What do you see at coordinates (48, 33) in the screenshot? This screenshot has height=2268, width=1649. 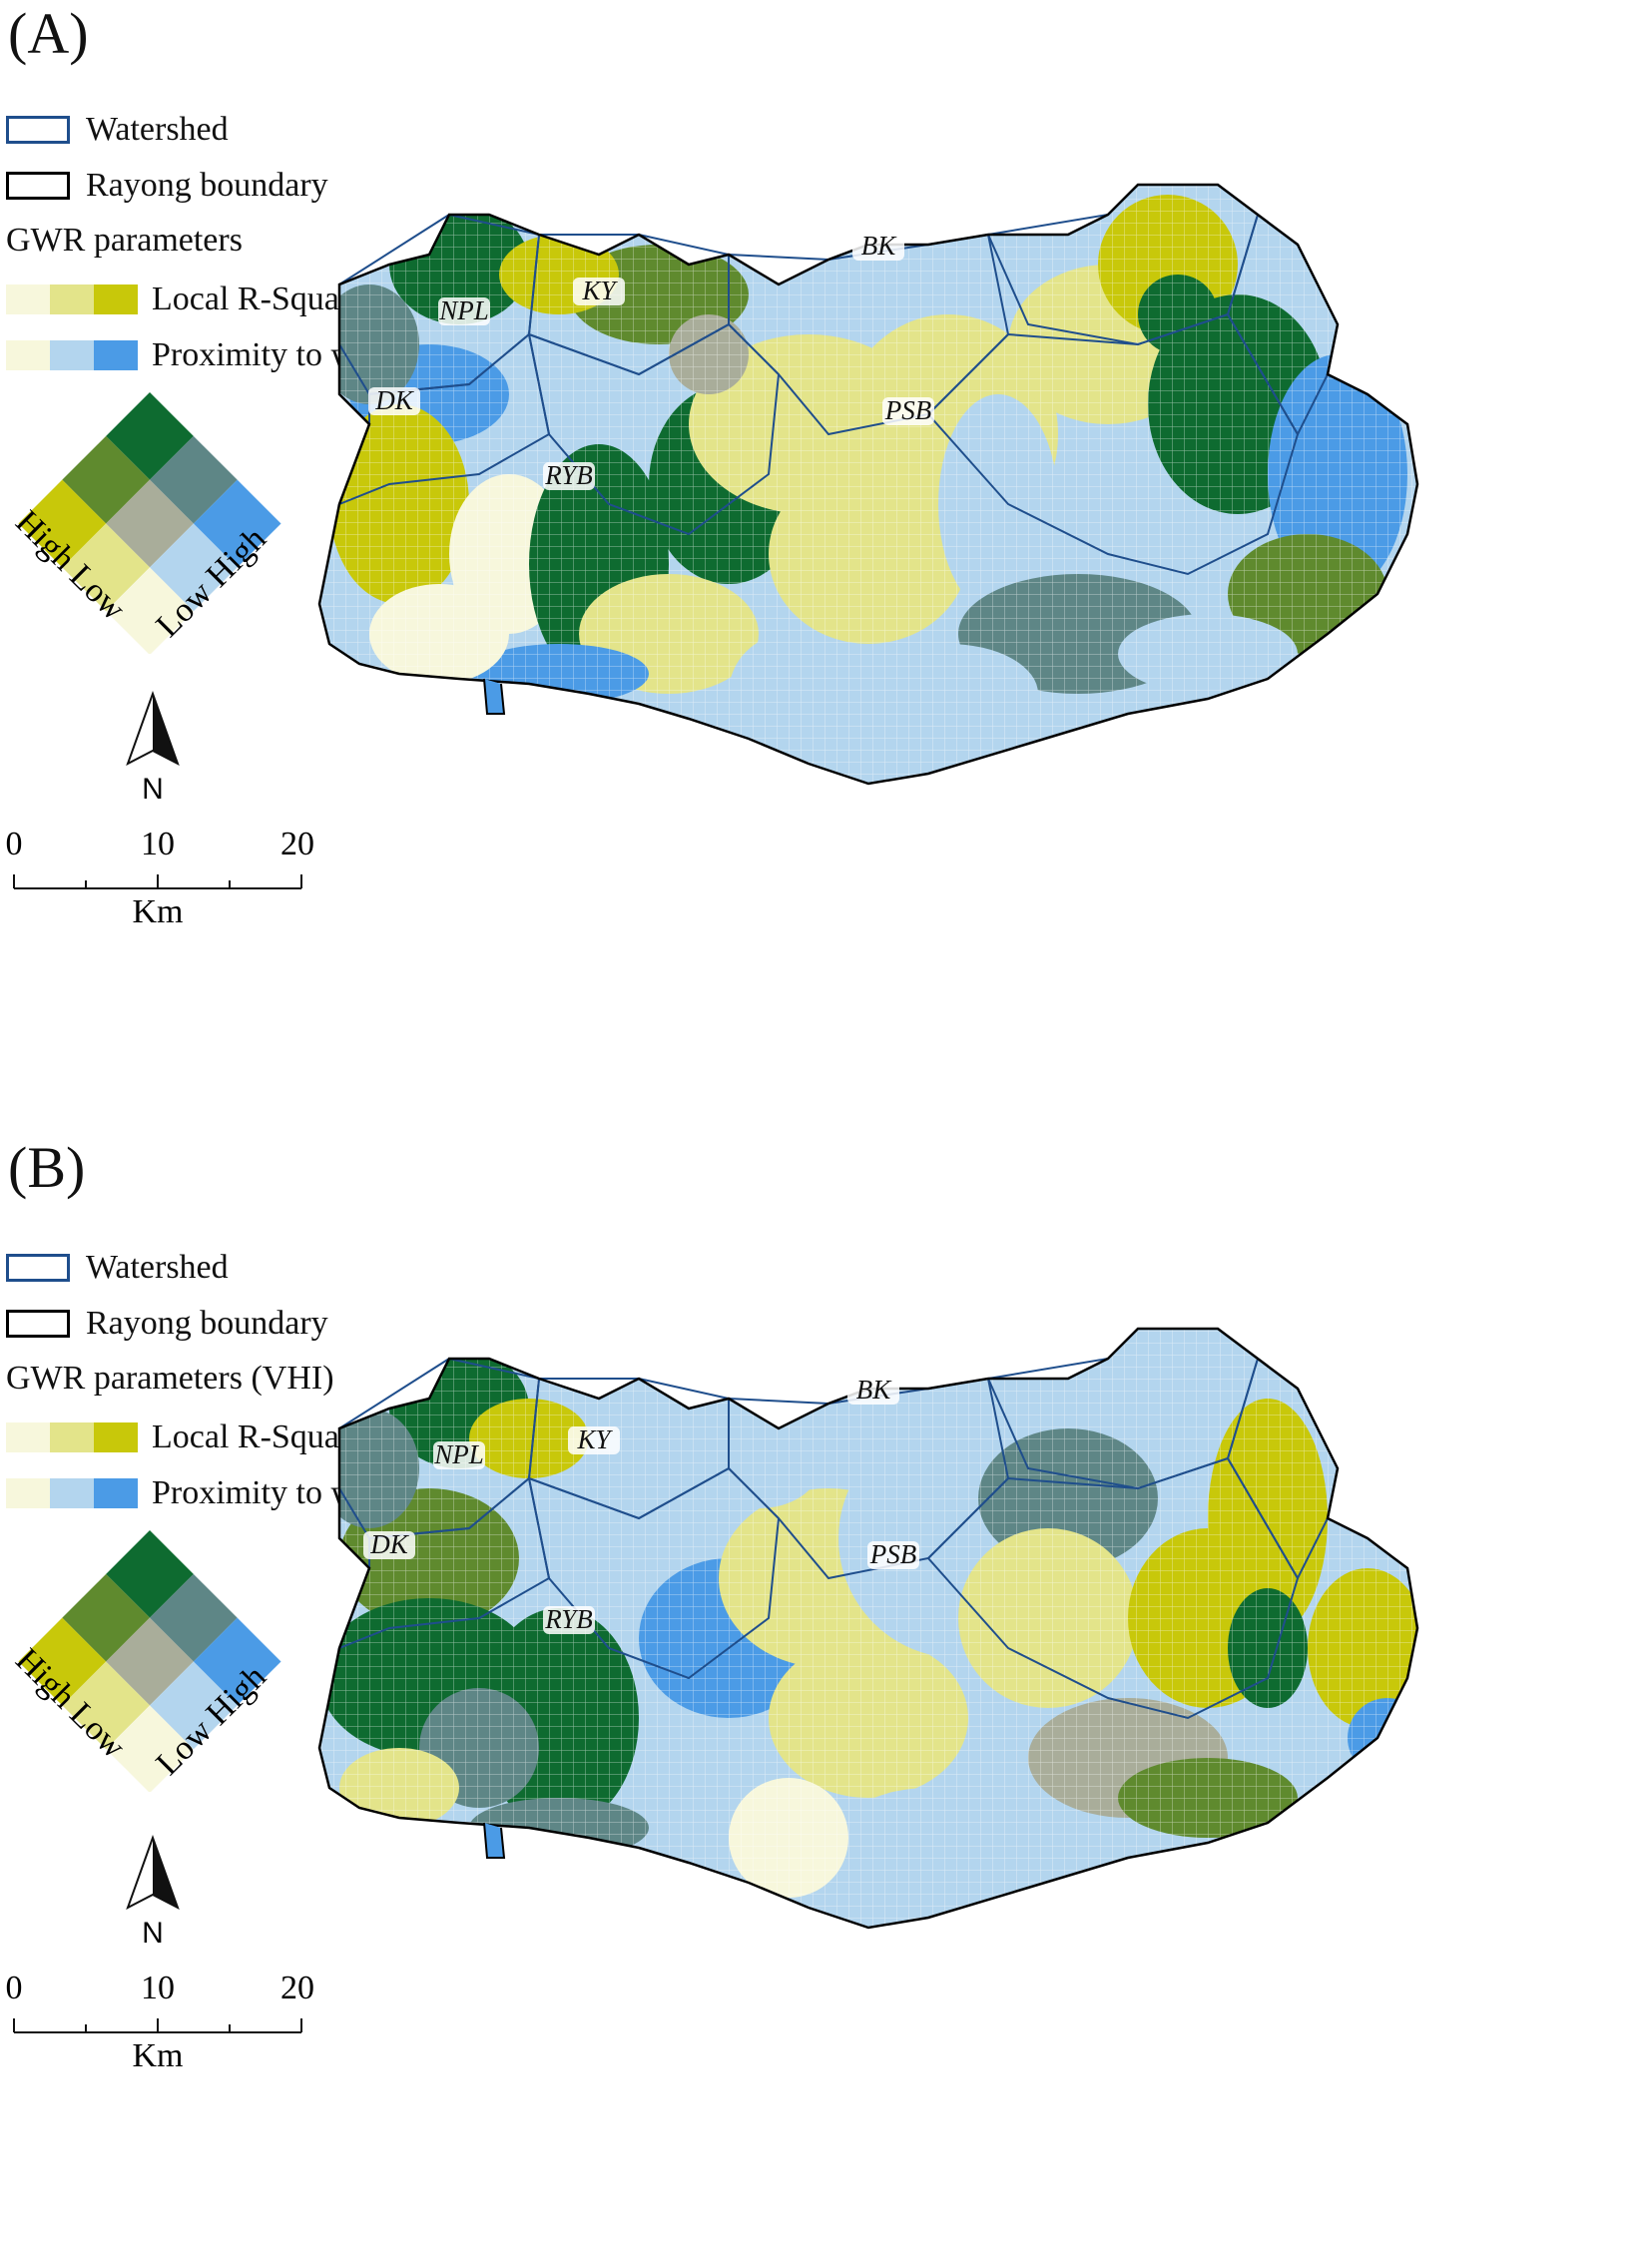 I see `panel-label: (A)` at bounding box center [48, 33].